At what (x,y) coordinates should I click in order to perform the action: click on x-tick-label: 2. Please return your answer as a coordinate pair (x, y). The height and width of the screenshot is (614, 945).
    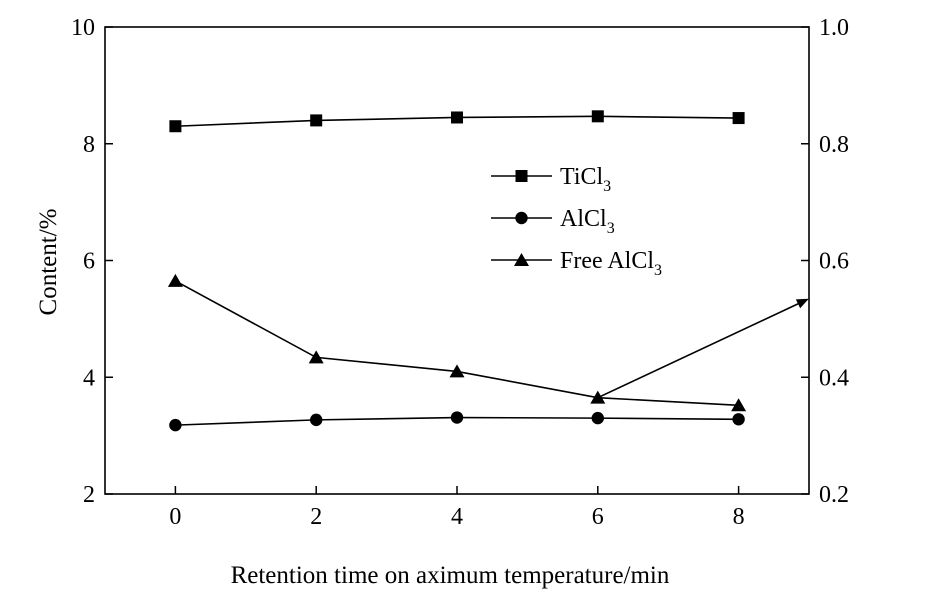
    Looking at the image, I should click on (316, 517).